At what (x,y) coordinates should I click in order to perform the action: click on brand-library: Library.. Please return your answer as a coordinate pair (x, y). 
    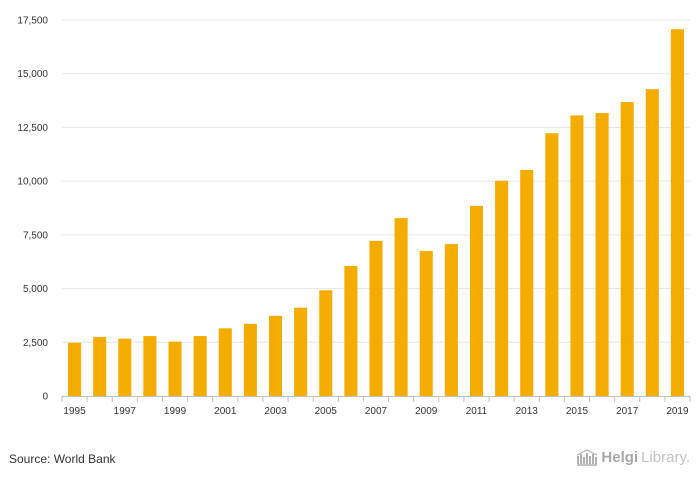
    Looking at the image, I should click on (665, 457).